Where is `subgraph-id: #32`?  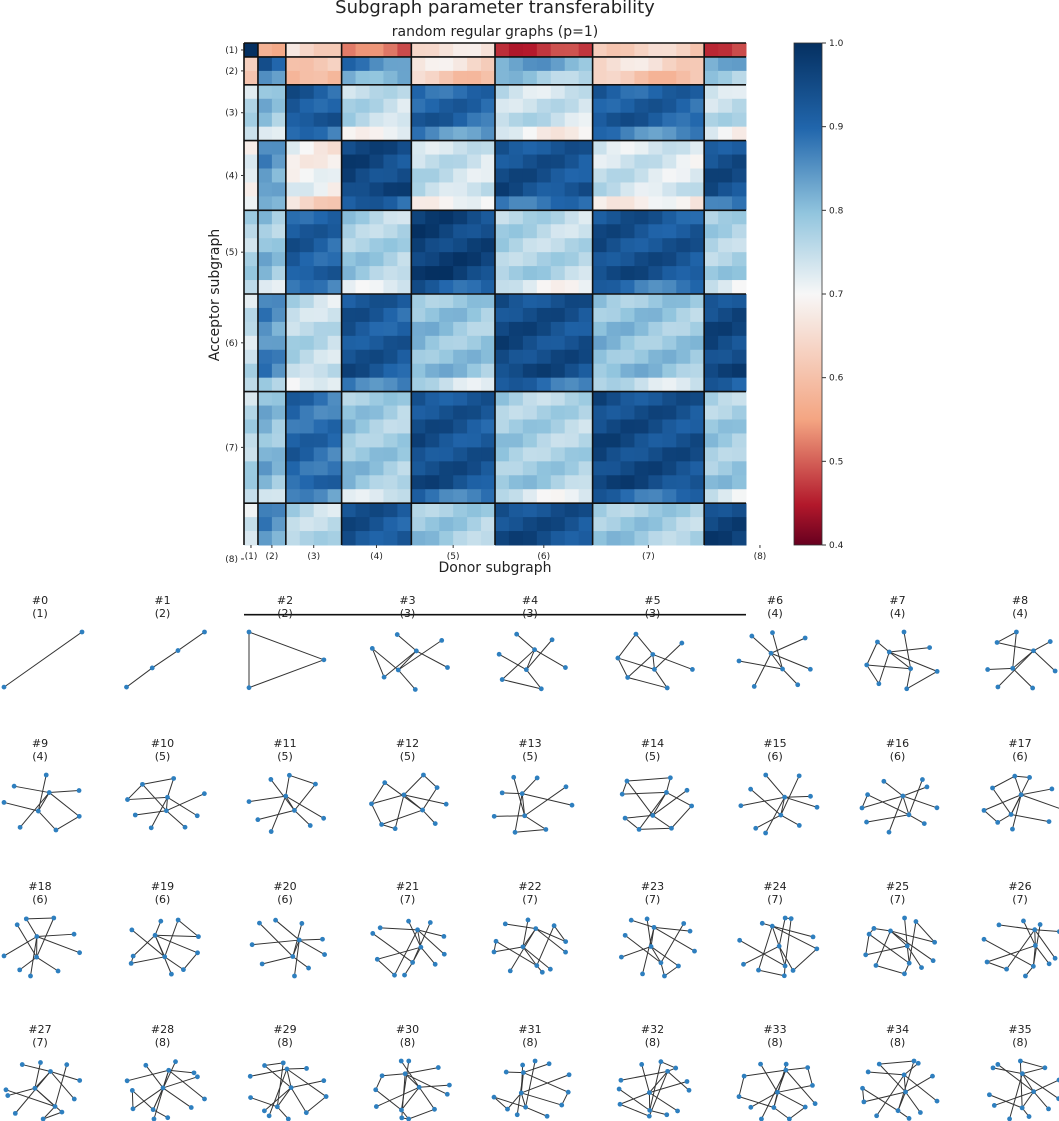
subgraph-id: #32 is located at coordinates (652, 1029).